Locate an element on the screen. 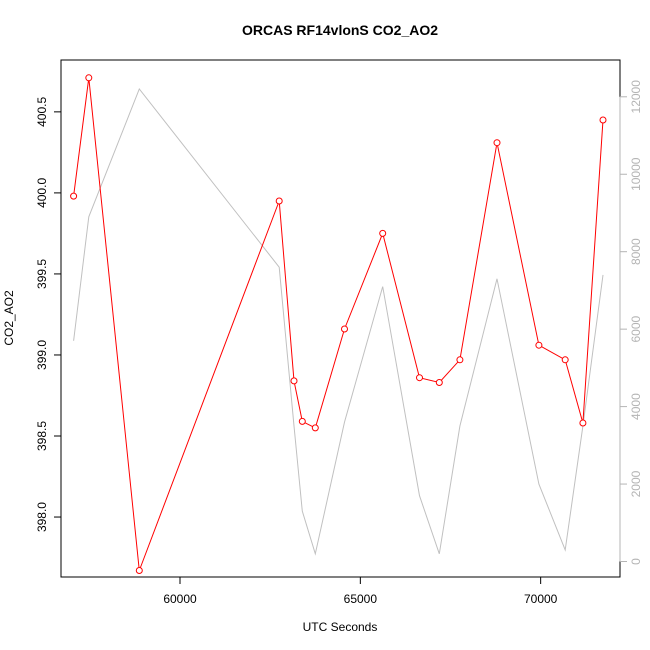  y2-tick-label: 8000 is located at coordinates (636, 251).